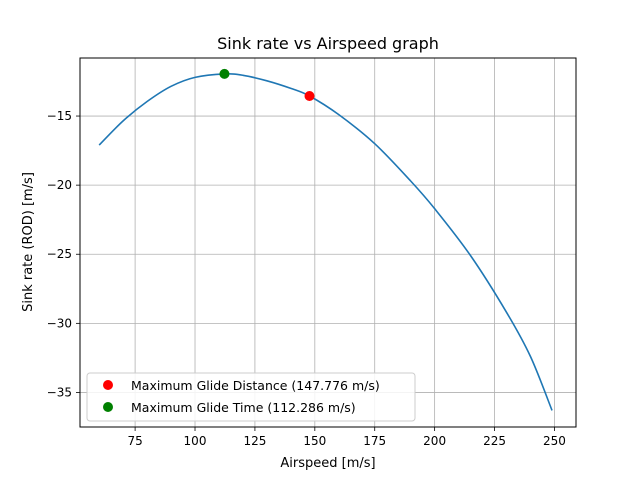  What do you see at coordinates (59, 185) in the screenshot?
I see `y-tick-label: −20` at bounding box center [59, 185].